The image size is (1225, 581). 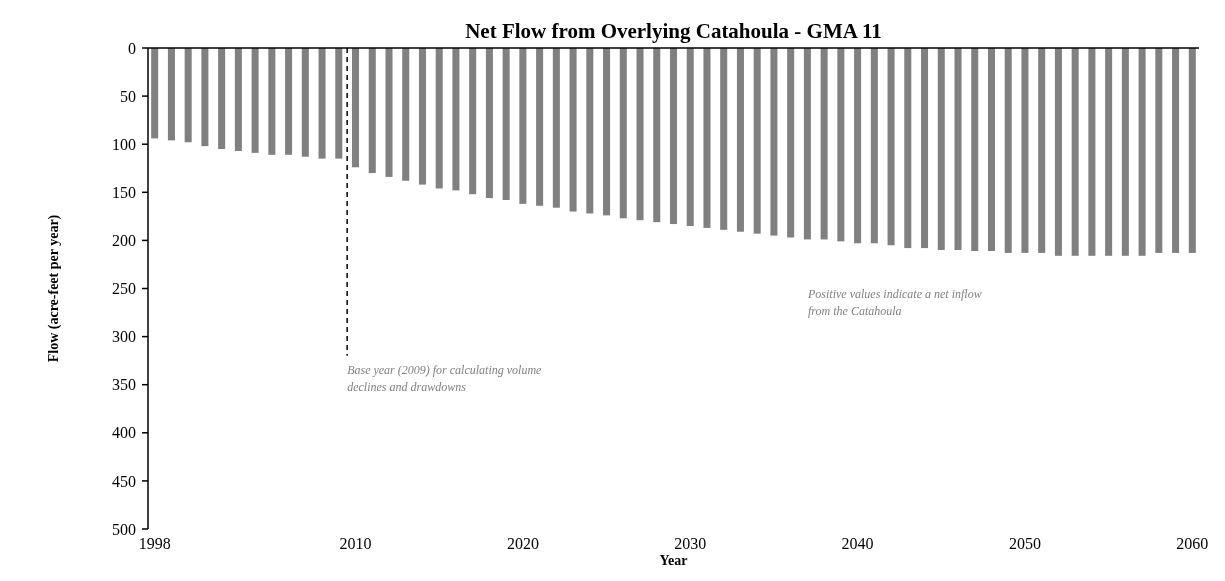 What do you see at coordinates (124, 481) in the screenshot?
I see `y-tick-label: 450` at bounding box center [124, 481].